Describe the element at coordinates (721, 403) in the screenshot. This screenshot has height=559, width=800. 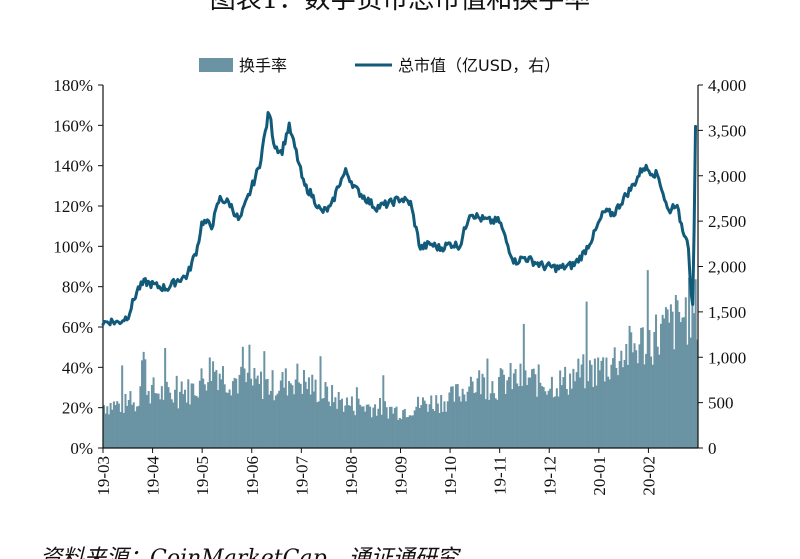
I see `right-tick-label: 500` at that location.